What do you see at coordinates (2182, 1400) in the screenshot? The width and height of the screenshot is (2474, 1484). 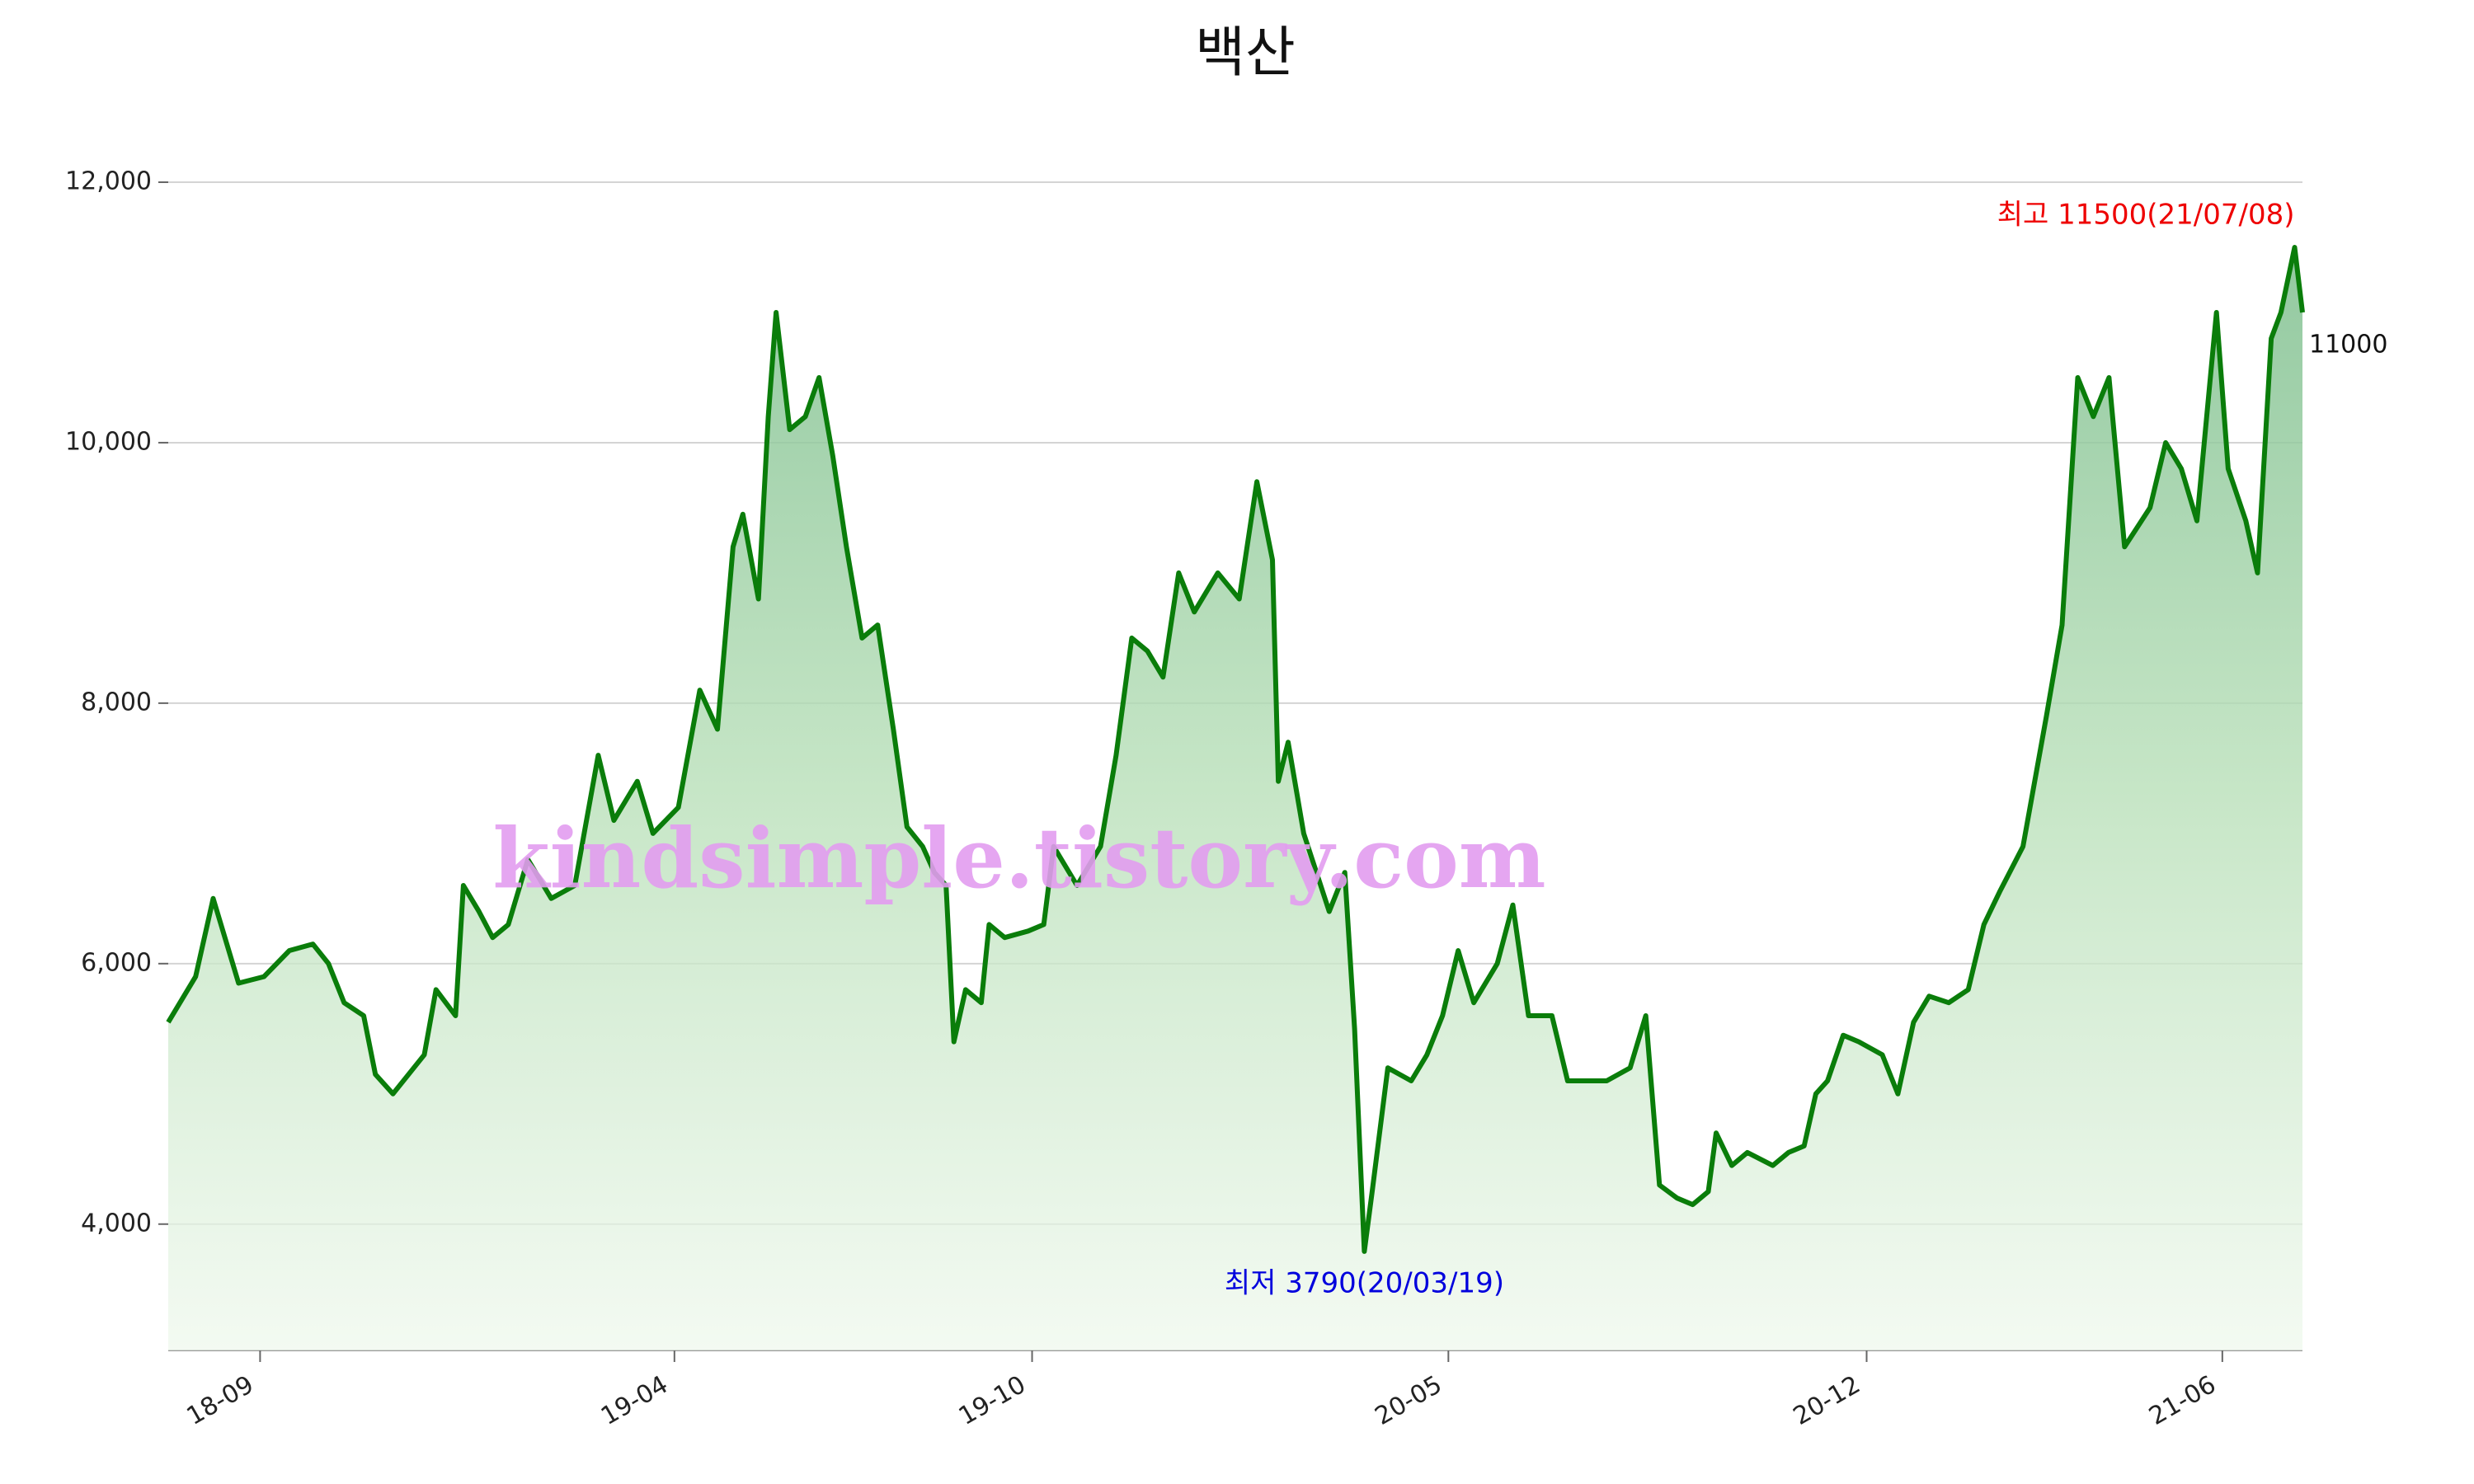 I see `x-tick-label: 21-06` at bounding box center [2182, 1400].